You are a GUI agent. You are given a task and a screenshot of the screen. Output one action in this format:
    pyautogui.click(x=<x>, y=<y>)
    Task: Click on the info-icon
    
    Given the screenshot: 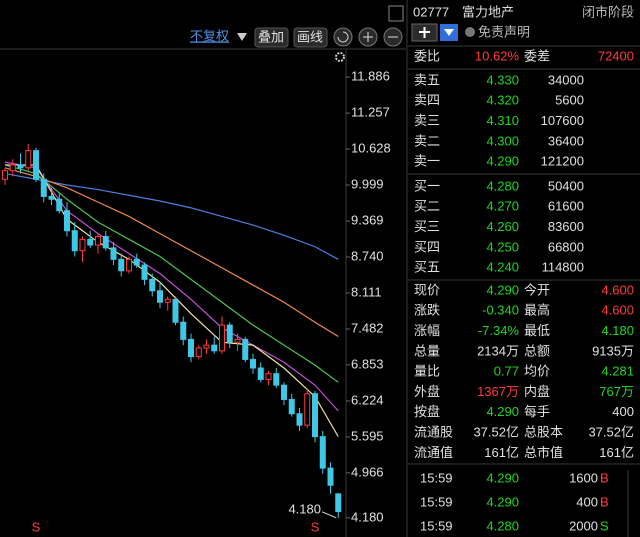 What is the action you would take?
    pyautogui.click(x=470, y=32)
    